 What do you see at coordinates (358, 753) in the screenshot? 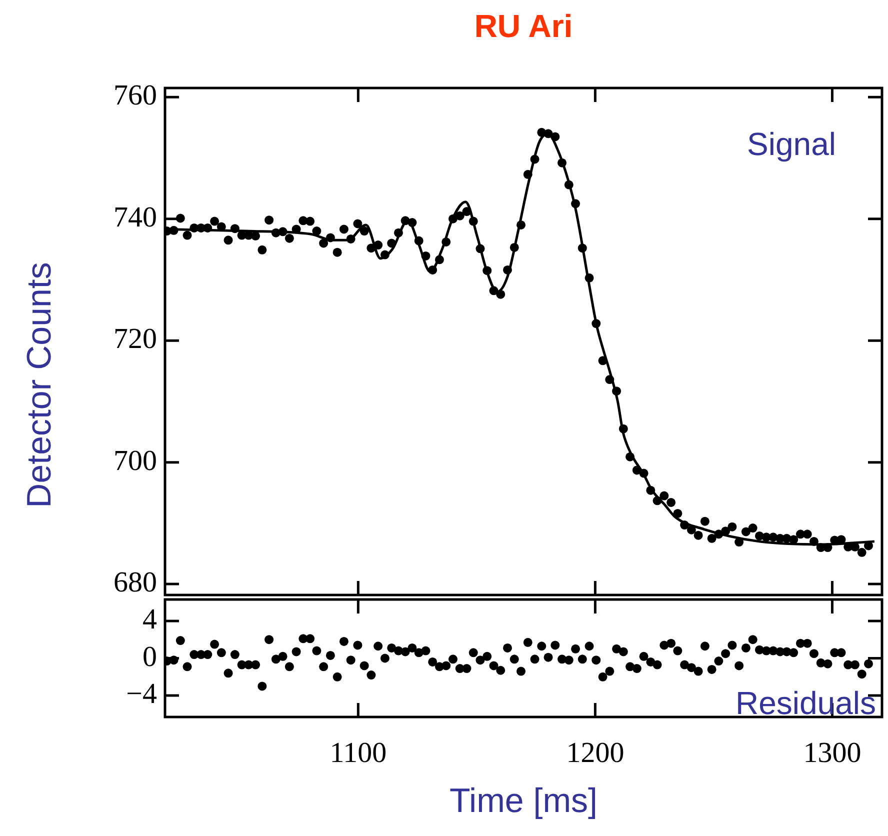
I see `x-tick-label: 1100` at bounding box center [358, 753].